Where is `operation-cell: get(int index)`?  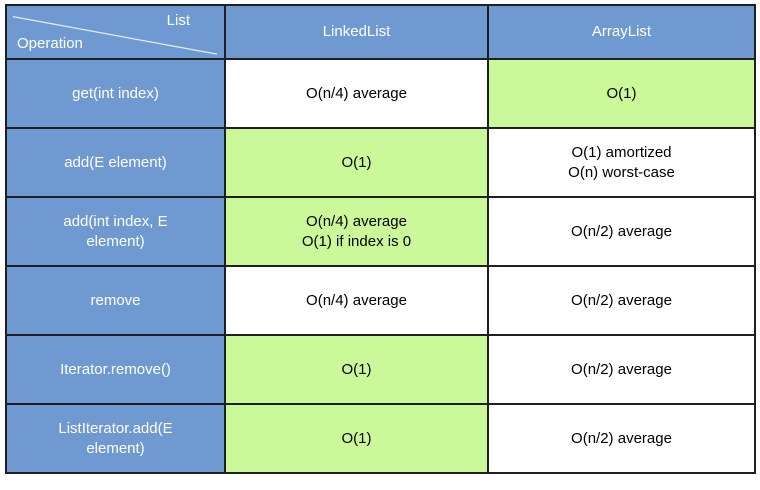
operation-cell: get(int index) is located at coordinates (115, 93).